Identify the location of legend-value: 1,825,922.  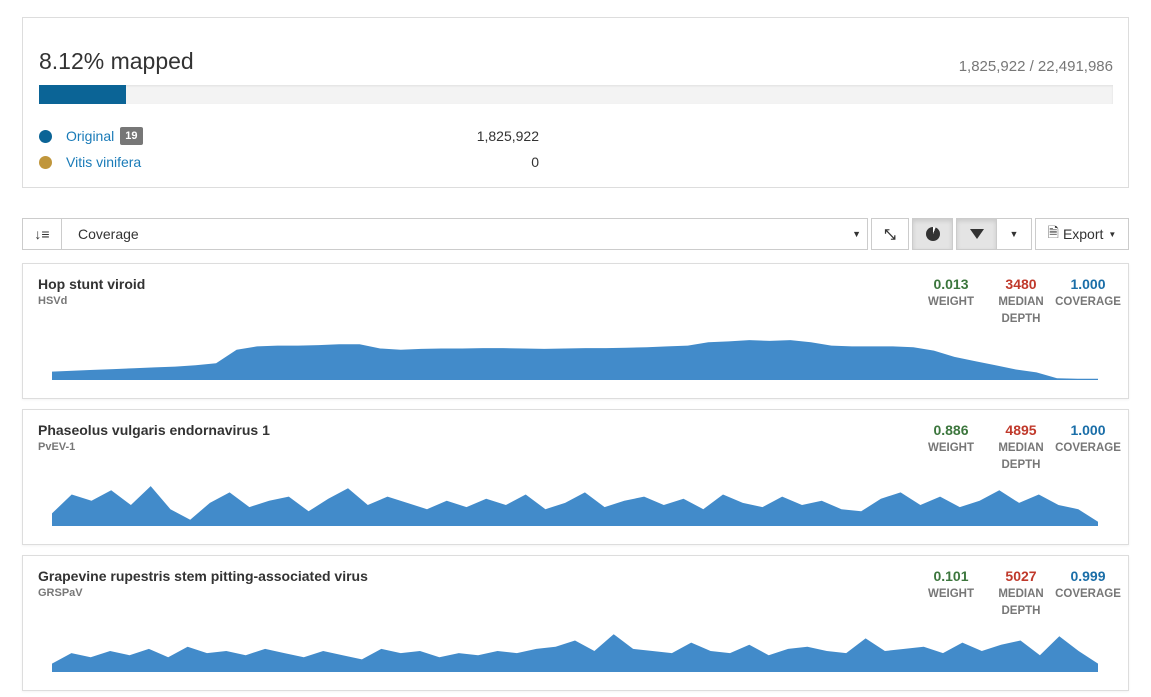
(507, 136).